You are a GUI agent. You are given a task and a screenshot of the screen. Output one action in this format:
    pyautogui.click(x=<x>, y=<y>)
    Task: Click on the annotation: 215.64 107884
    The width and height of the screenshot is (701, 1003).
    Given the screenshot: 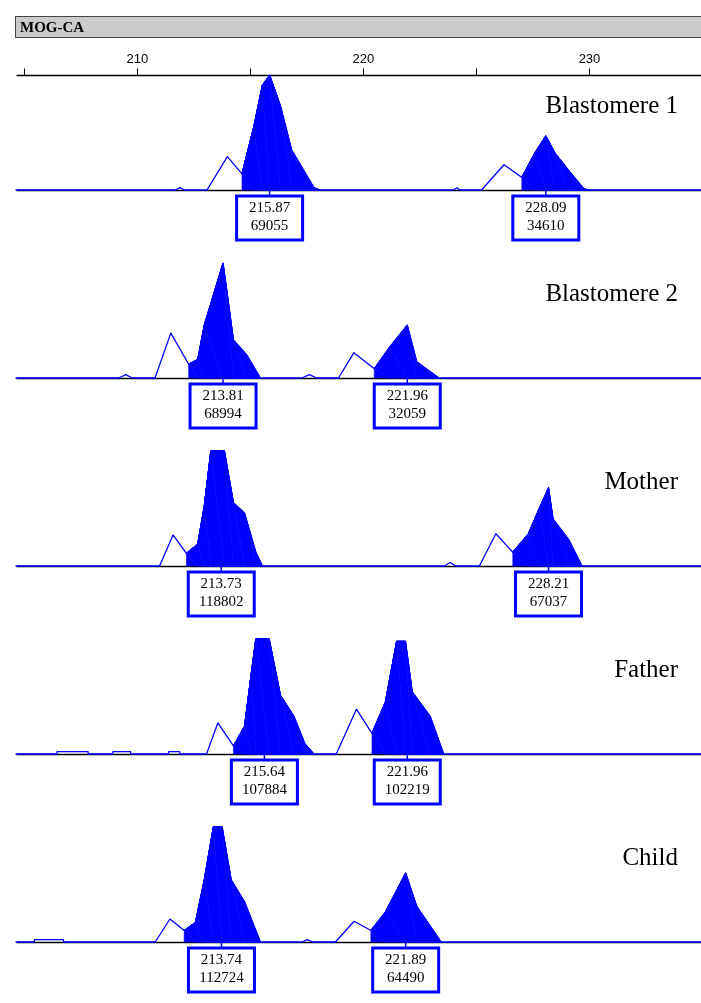 What is the action you would take?
    pyautogui.click(x=264, y=780)
    